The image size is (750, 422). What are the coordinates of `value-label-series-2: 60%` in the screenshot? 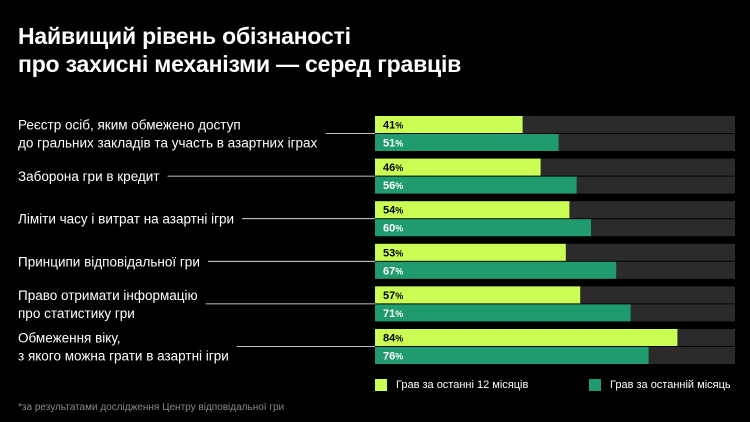 It's located at (393, 229).